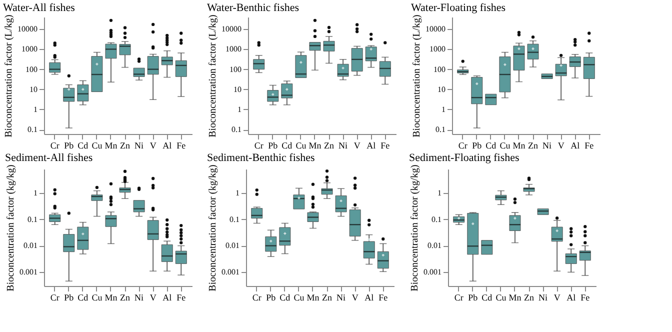  What do you see at coordinates (39, 8) in the screenshot?
I see `chart-title: Water-All fishes` at bounding box center [39, 8].